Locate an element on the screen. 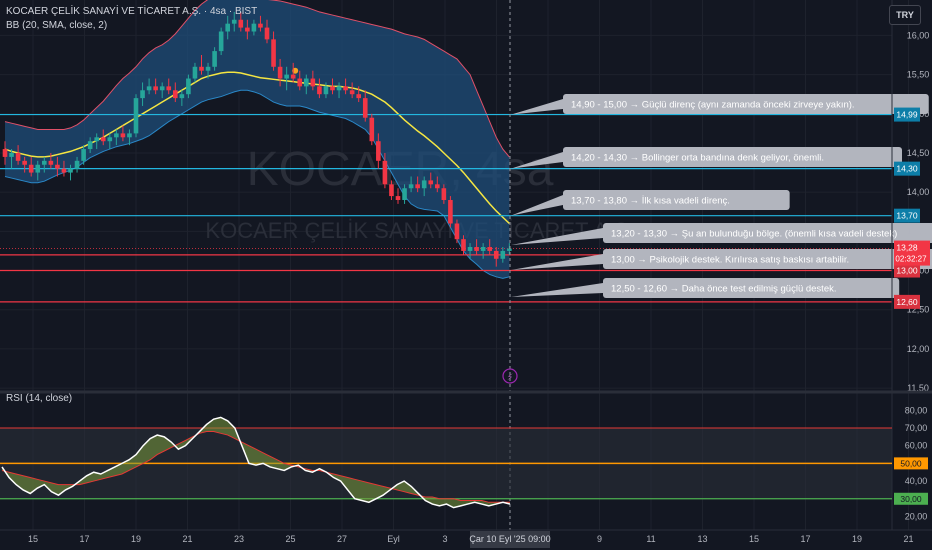 This screenshot has width=932, height=550. time-tick-label: 19 is located at coordinates (857, 539).